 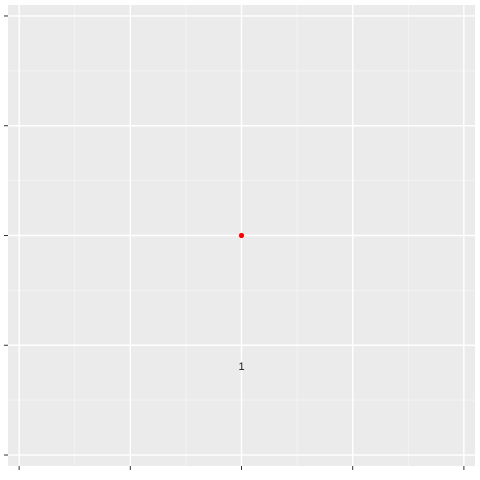 I want to click on data-point, so click(x=241, y=235).